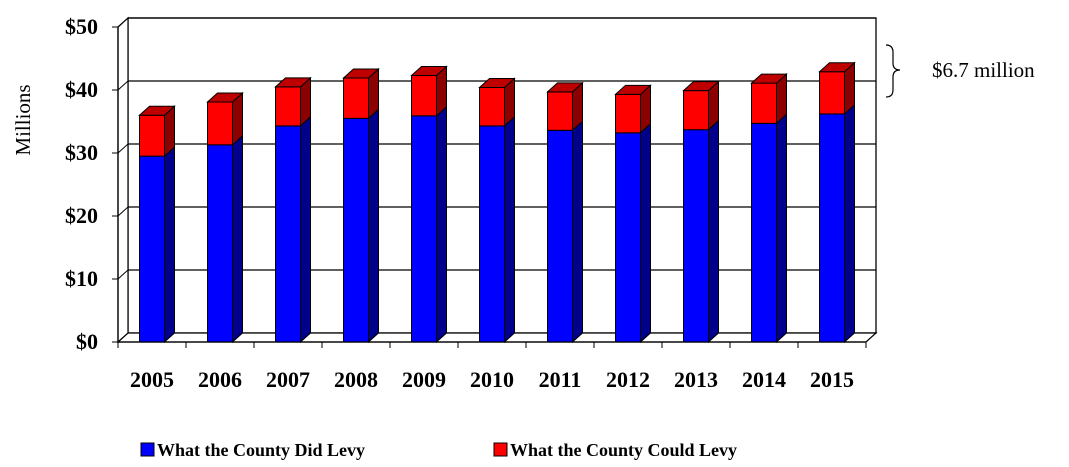 The width and height of the screenshot is (1069, 467). What do you see at coordinates (832, 379) in the screenshot?
I see `x-tick-label: 2015` at bounding box center [832, 379].